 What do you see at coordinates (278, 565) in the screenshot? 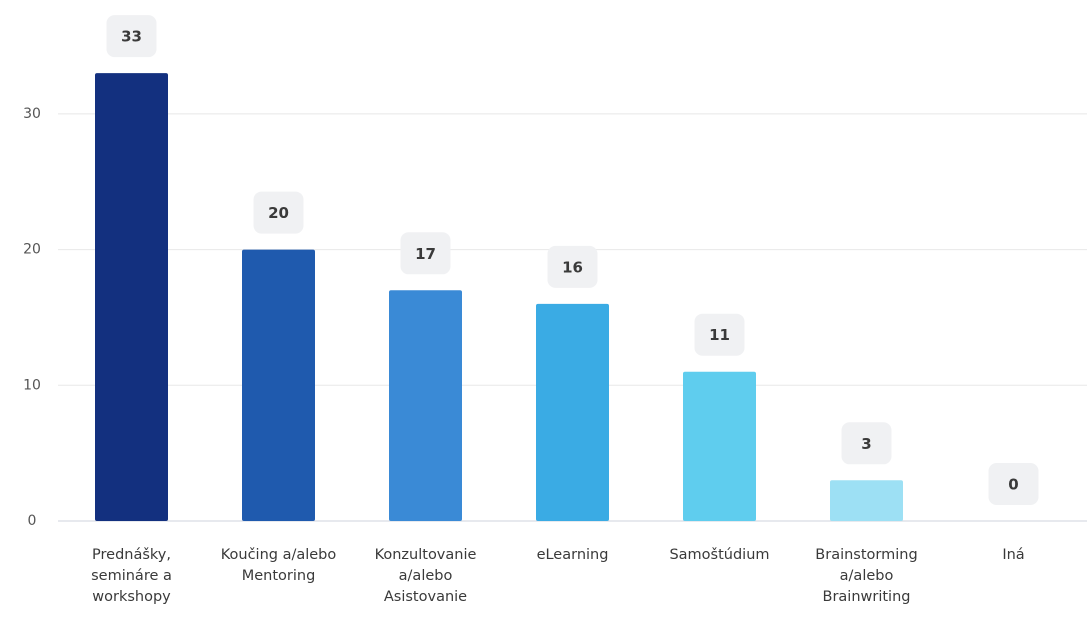
I see `x-tick-label: Koučing a/alebo Mentoring` at bounding box center [278, 565].